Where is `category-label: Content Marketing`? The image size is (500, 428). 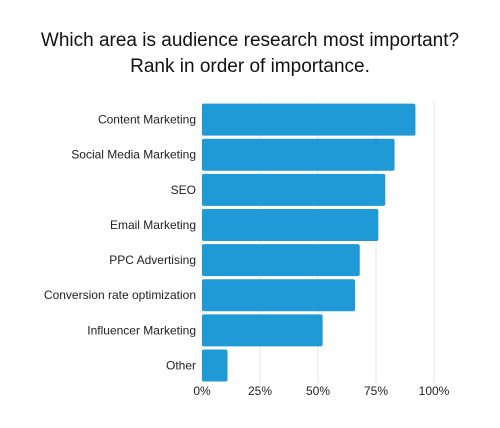
category-label: Content Marketing is located at coordinates (147, 120).